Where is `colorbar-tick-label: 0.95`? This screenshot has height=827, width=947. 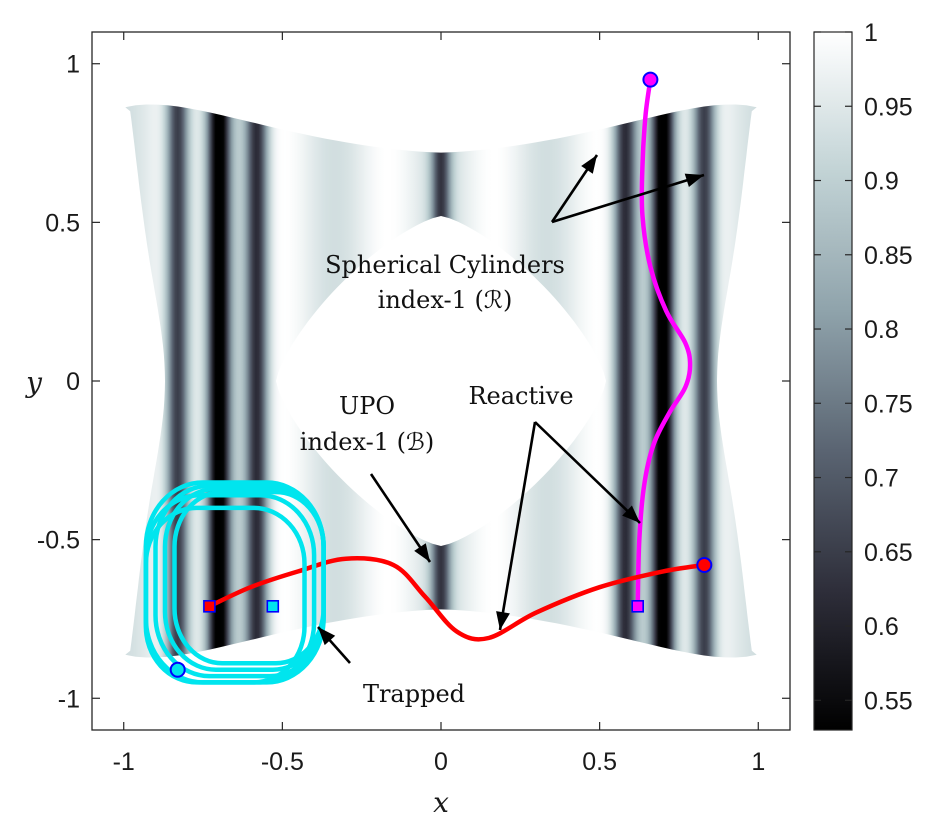
colorbar-tick-label: 0.95 is located at coordinates (888, 107).